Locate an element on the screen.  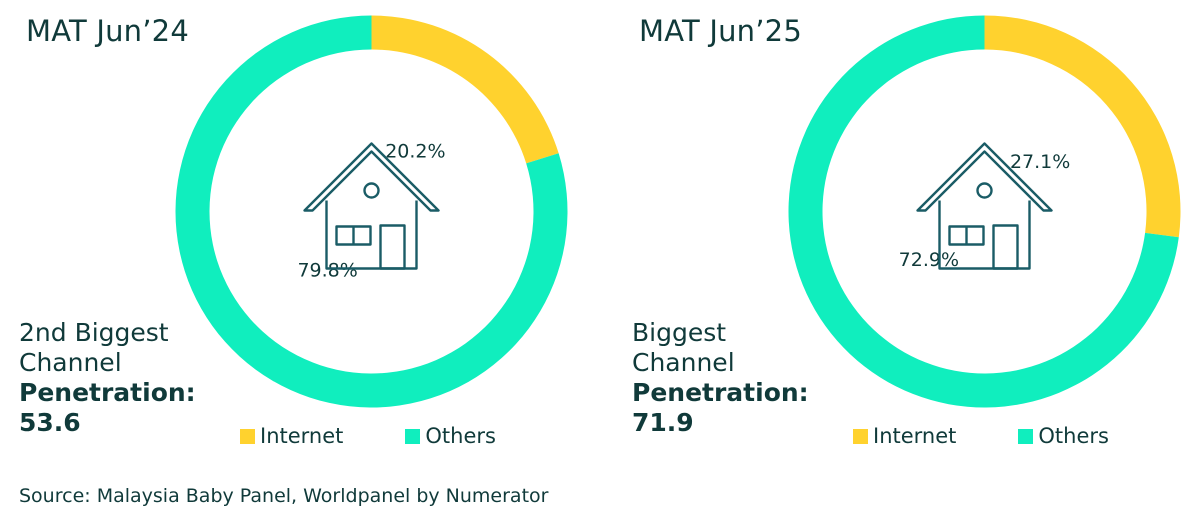
penetration-value: 71.9 is located at coordinates (663, 422).